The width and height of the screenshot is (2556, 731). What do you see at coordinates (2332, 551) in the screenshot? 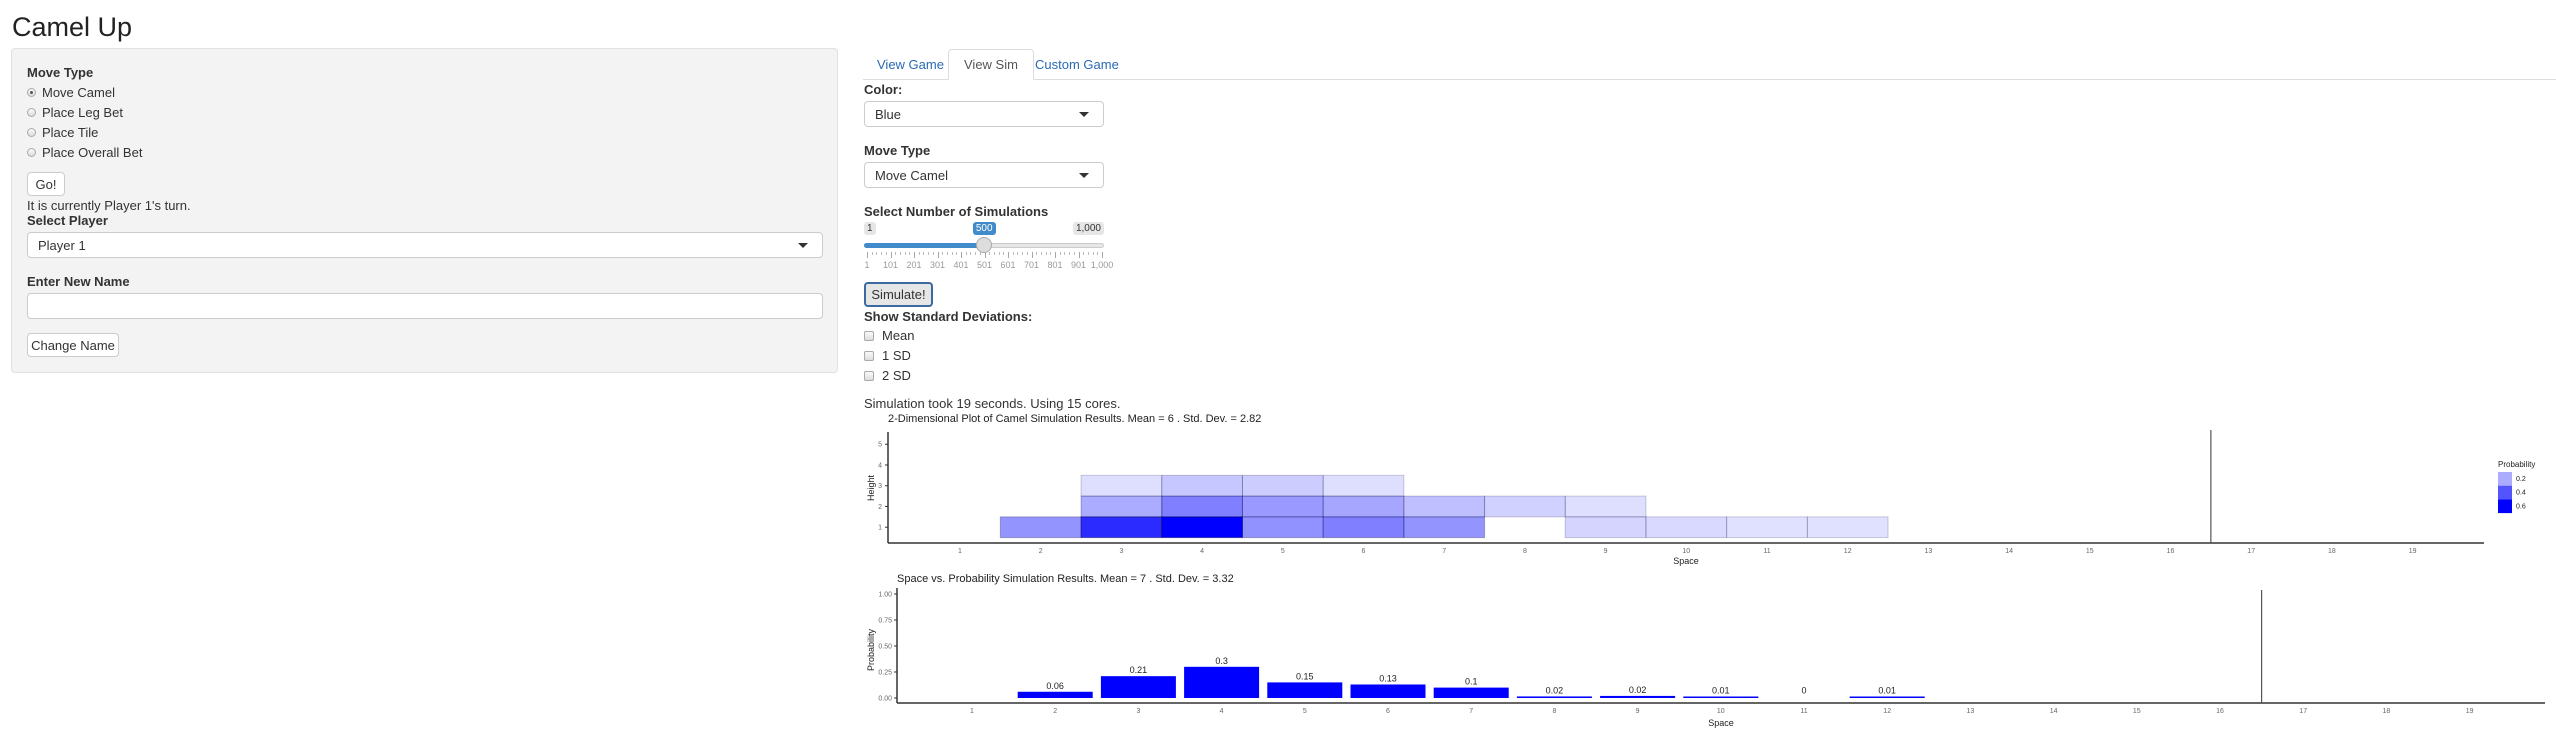
I see `x-tick-label: 18` at bounding box center [2332, 551].